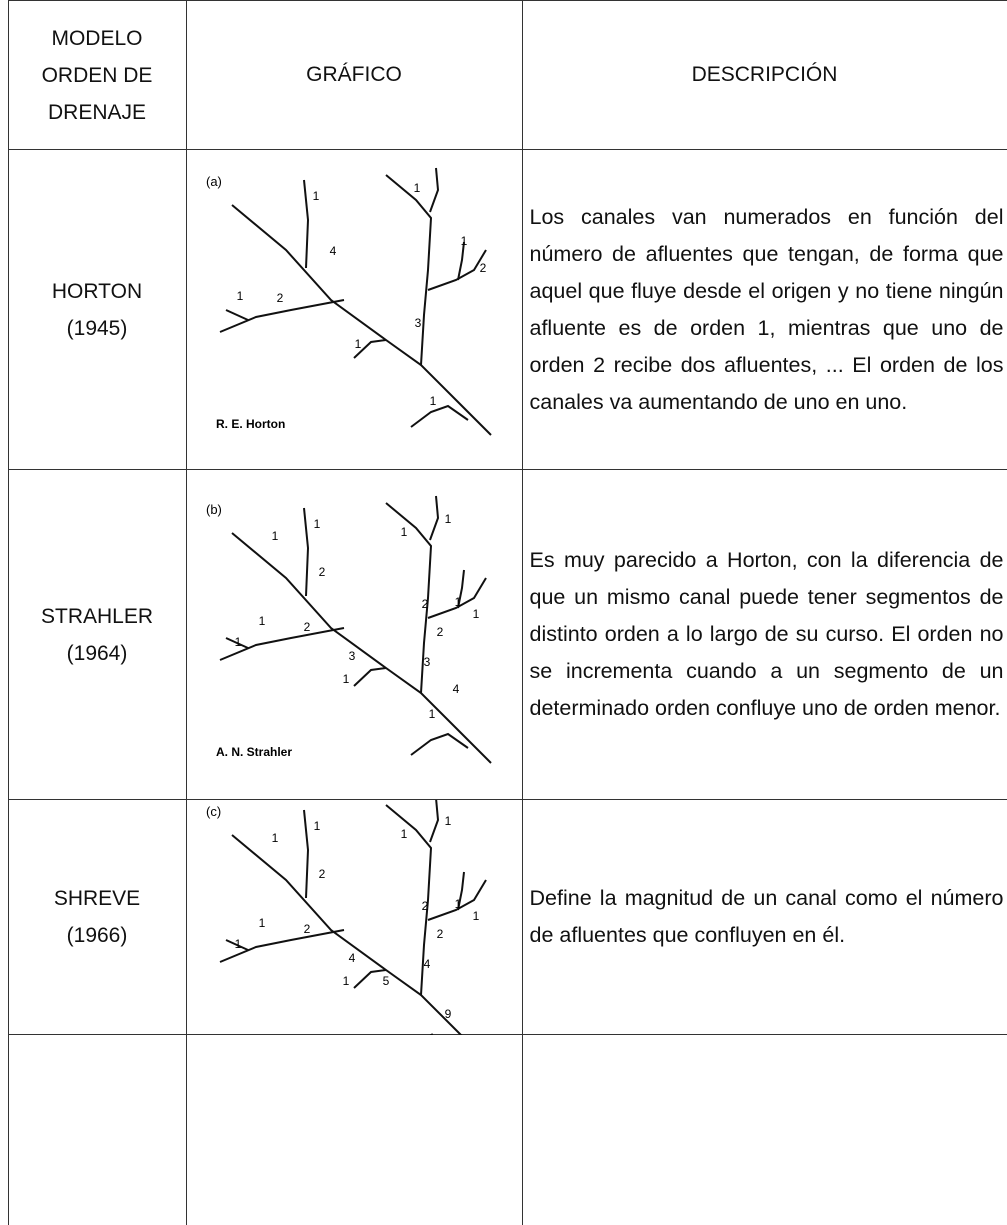 Image resolution: width=1007 pixels, height=1225 pixels. I want to click on model-cell: STRAHLER (1964), so click(97, 634).